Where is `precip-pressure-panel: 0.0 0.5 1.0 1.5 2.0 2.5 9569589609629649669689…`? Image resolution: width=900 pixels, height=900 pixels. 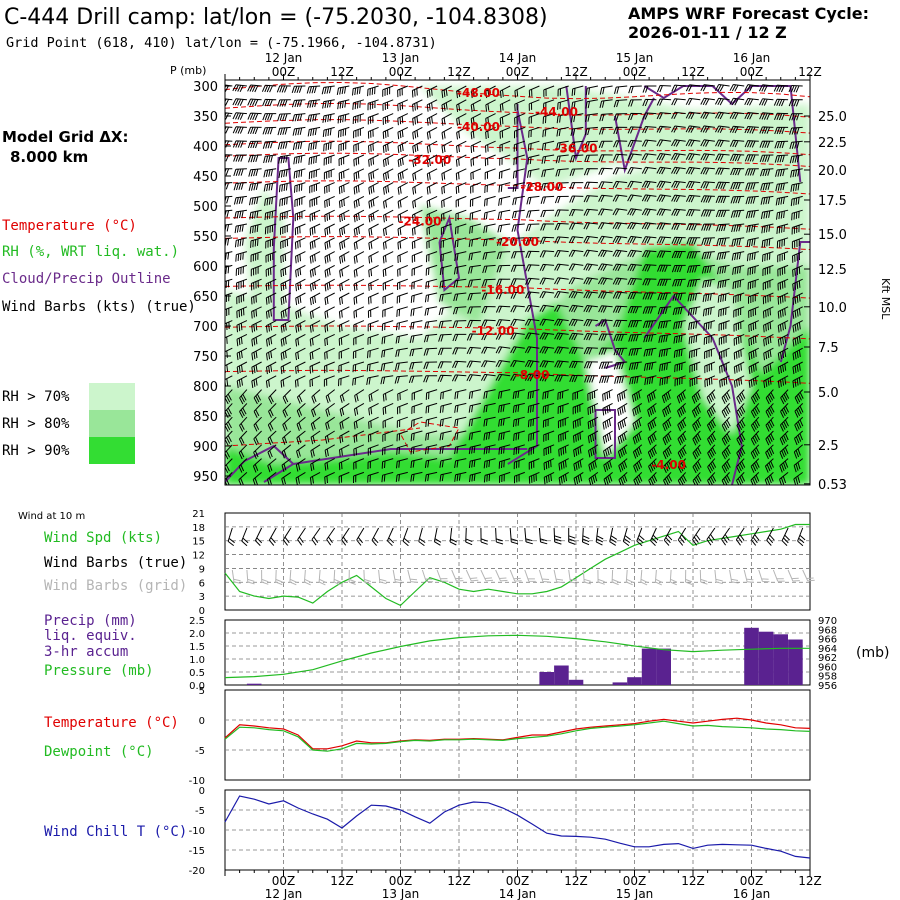
precip-pressure-panel: 0.0 0.5 1.0 1.5 2.0 2.5 9569589609629649669689… is located at coordinates (513, 654).